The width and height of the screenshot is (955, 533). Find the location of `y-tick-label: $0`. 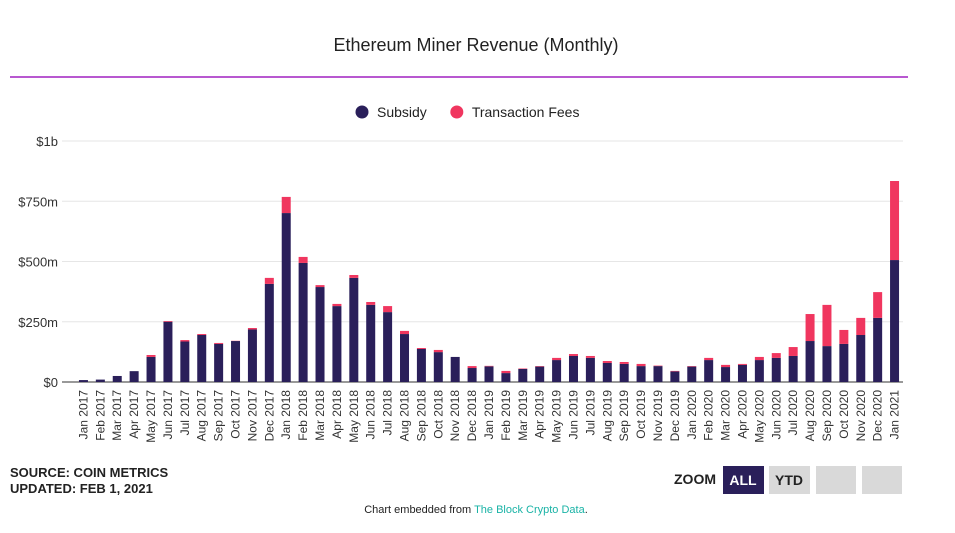

y-tick-label: $0 is located at coordinates (51, 382).